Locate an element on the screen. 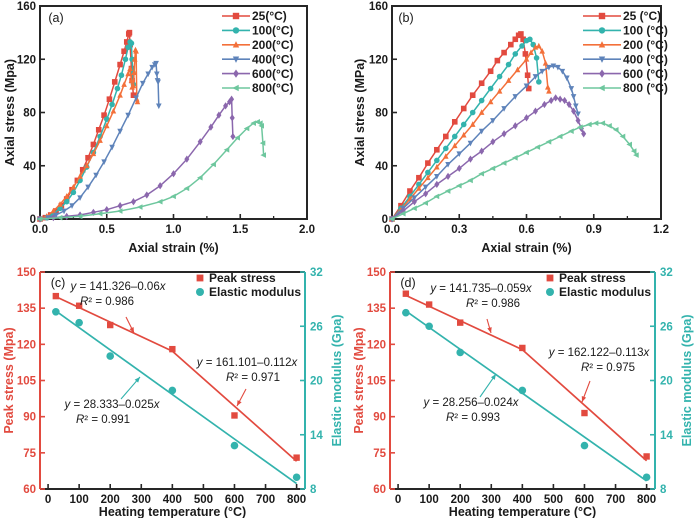  x-tick-label: 0 is located at coordinates (398, 500).